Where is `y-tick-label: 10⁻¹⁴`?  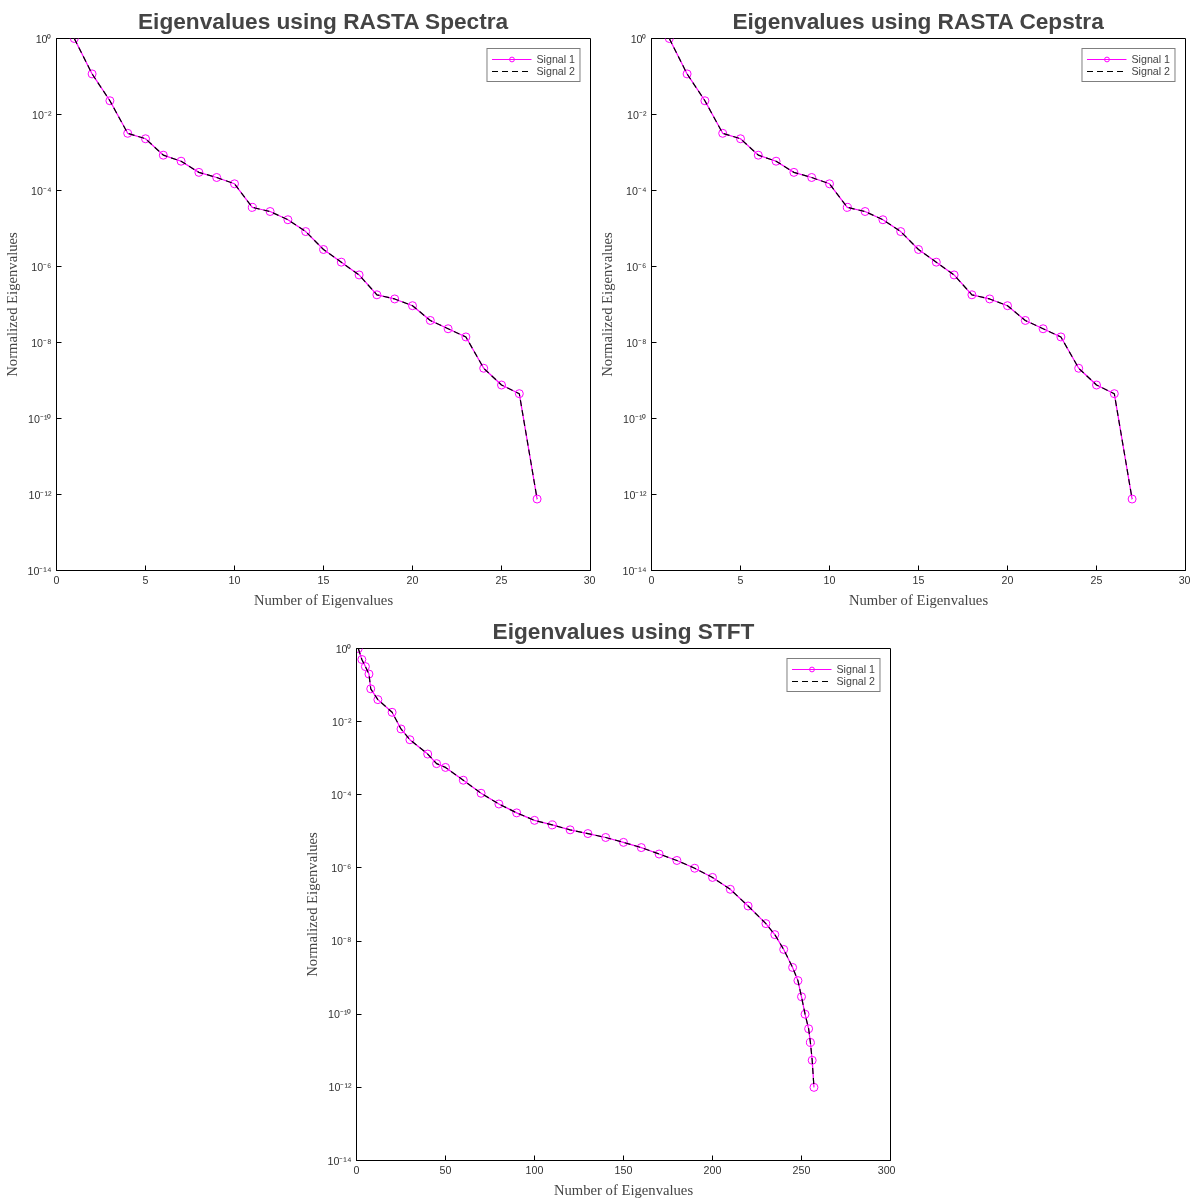
y-tick-label: 10⁻¹⁴ is located at coordinates (339, 1160).